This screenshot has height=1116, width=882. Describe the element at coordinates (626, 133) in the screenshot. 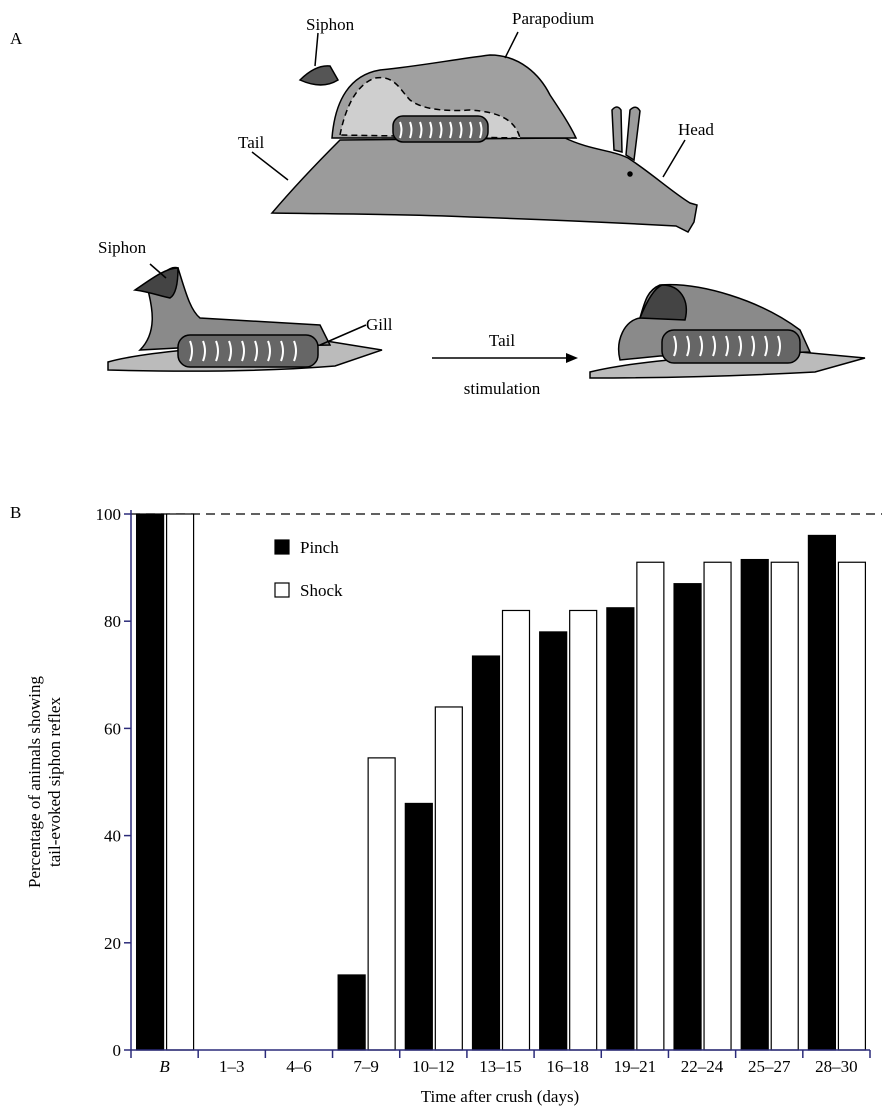

I see `tentacles` at that location.